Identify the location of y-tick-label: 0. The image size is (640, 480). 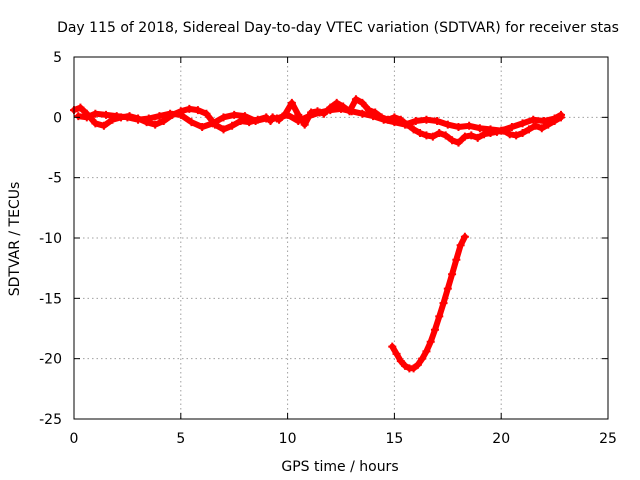
(57, 118).